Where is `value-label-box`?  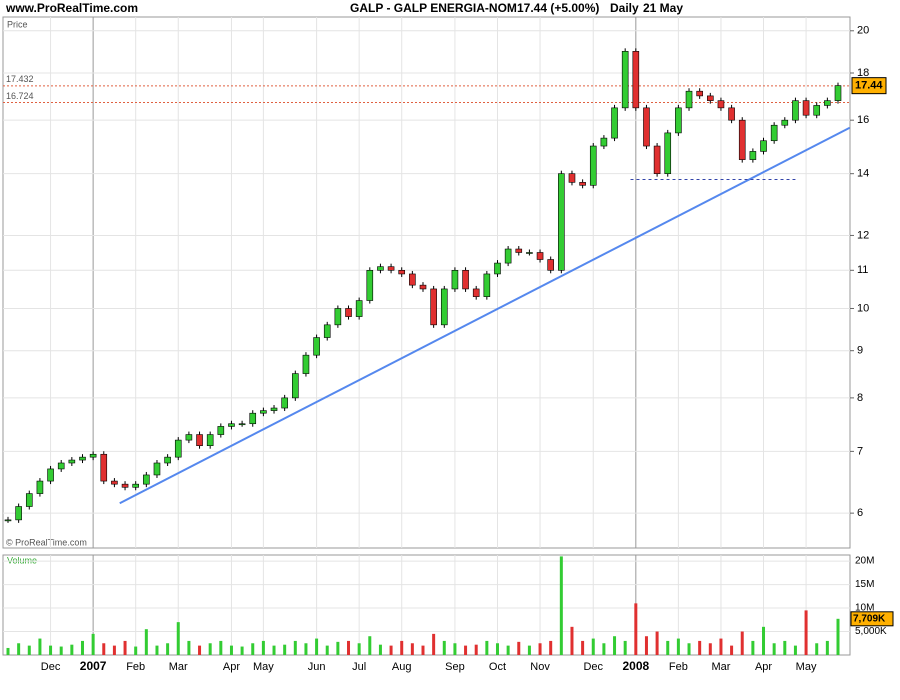
value-label-box is located at coordinates (872, 619).